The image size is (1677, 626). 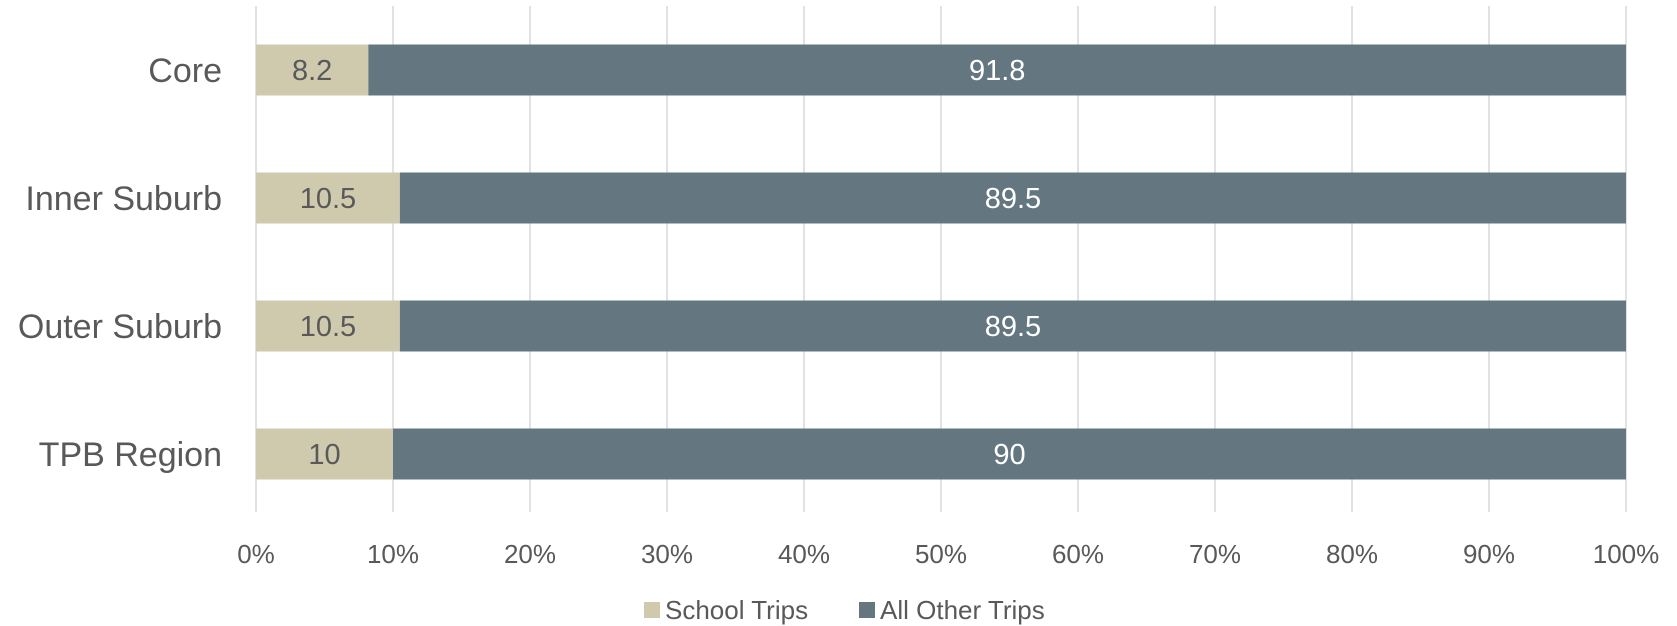 I want to click on data-label: 90, so click(x=1009, y=455).